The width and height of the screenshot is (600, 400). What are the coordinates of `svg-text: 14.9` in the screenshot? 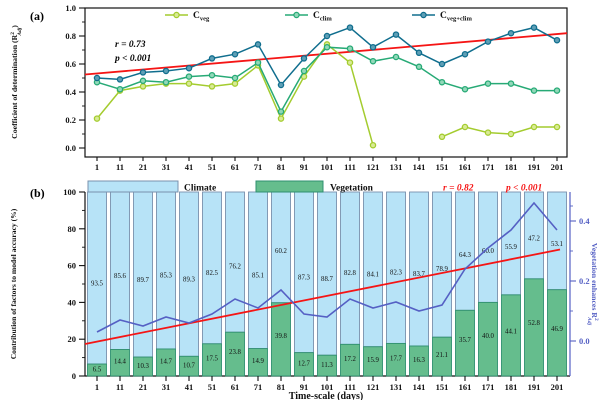 It's located at (258, 361).